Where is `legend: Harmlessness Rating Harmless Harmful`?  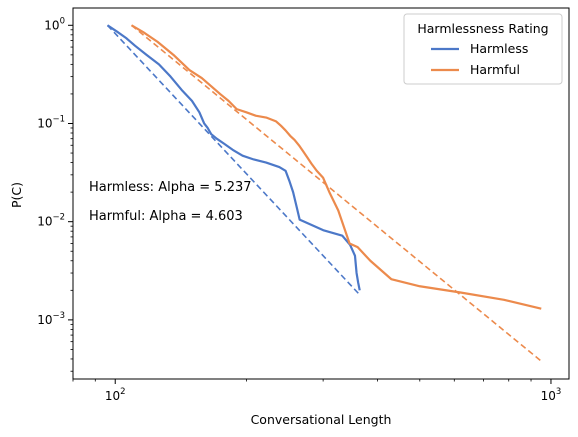 legend: Harmlessness Rating Harmless Harmful is located at coordinates (483, 49).